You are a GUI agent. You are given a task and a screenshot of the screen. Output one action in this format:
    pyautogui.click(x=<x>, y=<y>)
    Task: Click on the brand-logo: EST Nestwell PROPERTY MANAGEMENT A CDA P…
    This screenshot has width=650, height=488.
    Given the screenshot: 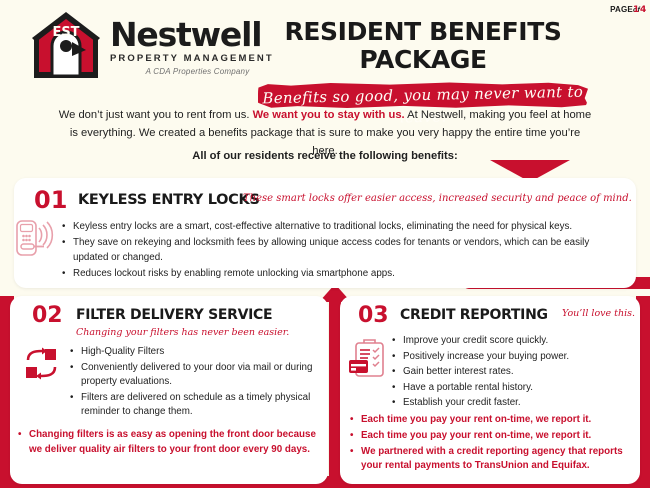 What is the action you would take?
    pyautogui.click(x=150, y=50)
    